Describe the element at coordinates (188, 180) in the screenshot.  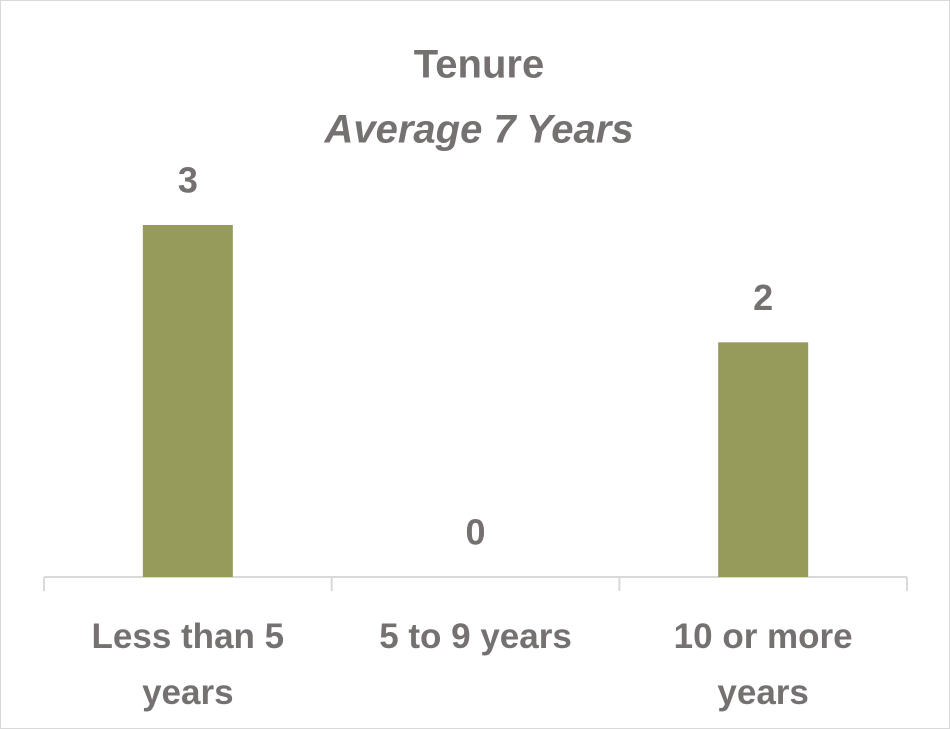
I see `data-label: 3` at that location.